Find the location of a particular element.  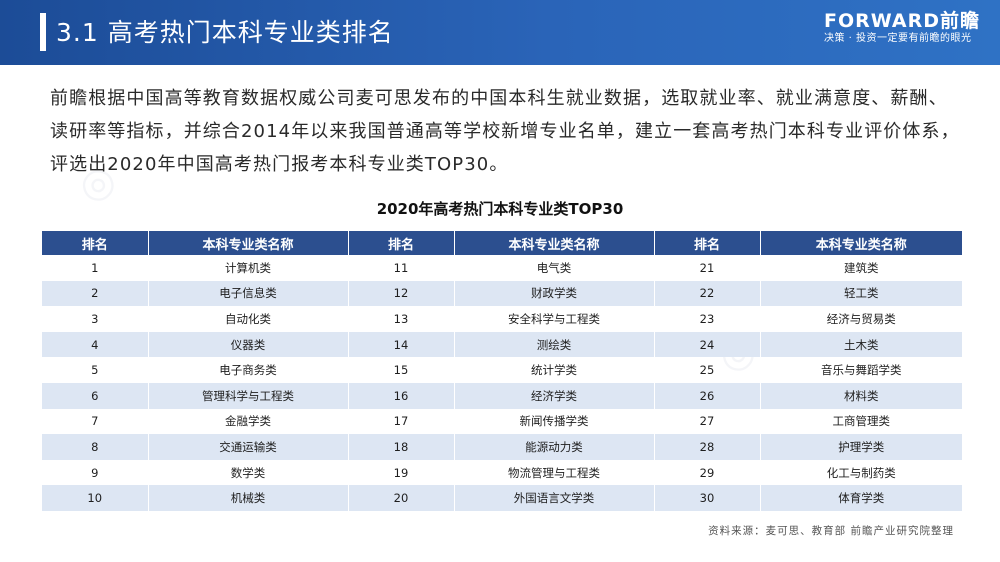

rank-cell: 8 is located at coordinates (95, 447).